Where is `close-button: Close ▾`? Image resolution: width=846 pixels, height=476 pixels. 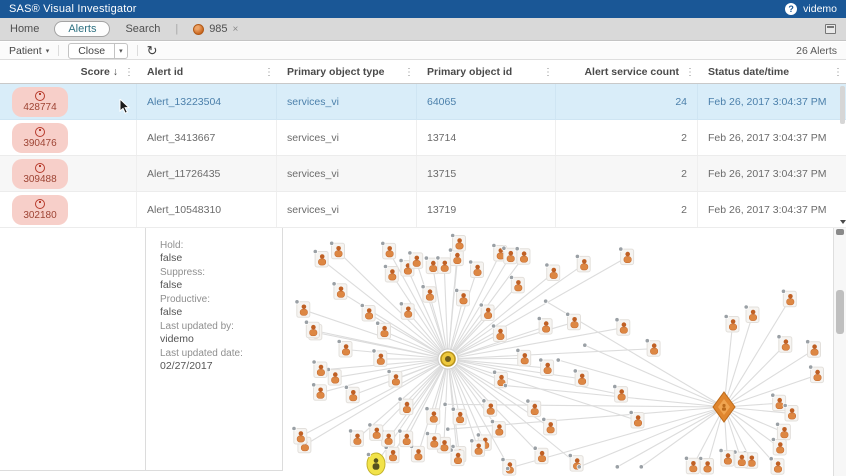 close-button: Close ▾ is located at coordinates (98, 50).